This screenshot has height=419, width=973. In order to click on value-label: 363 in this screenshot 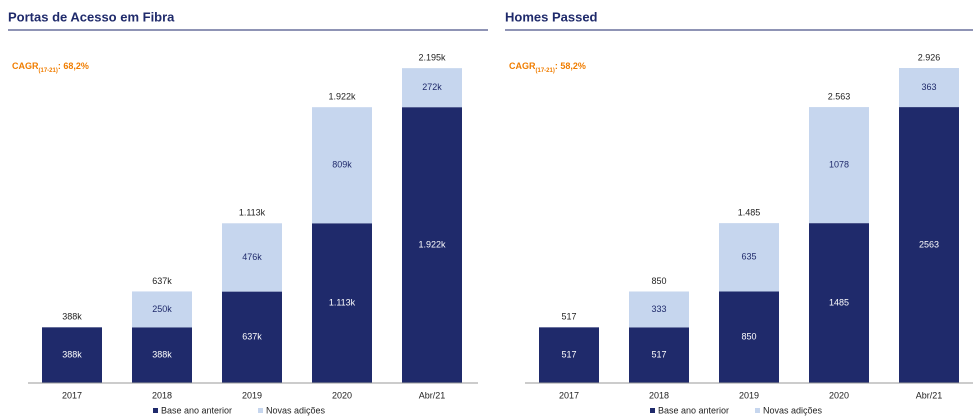, I will do `click(928, 87)`.